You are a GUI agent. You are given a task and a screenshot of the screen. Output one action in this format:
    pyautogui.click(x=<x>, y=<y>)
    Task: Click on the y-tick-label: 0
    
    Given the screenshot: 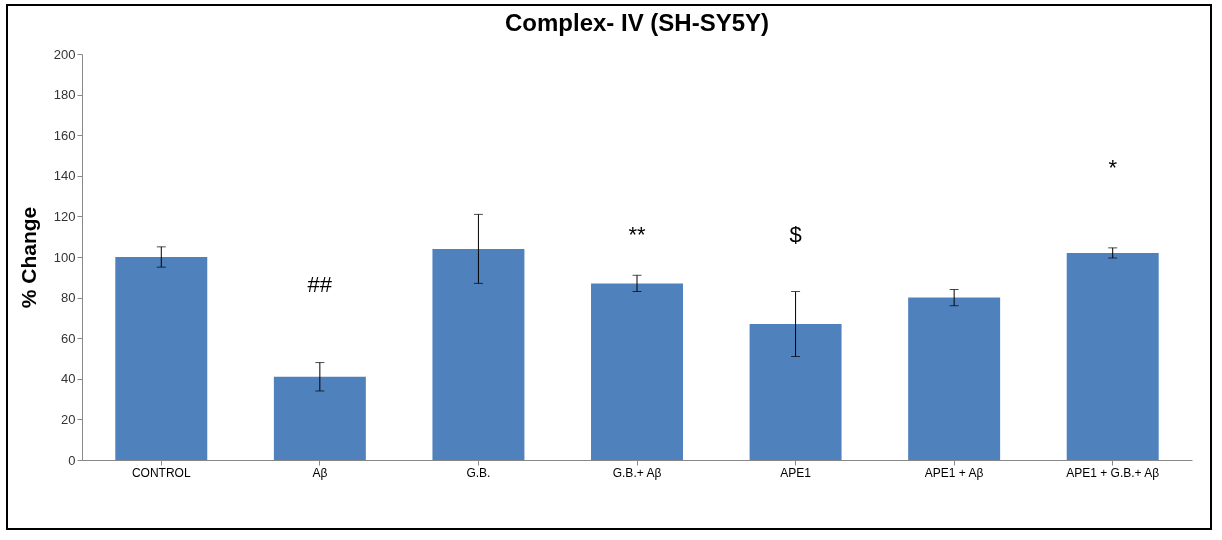 What is the action you would take?
    pyautogui.click(x=72, y=460)
    